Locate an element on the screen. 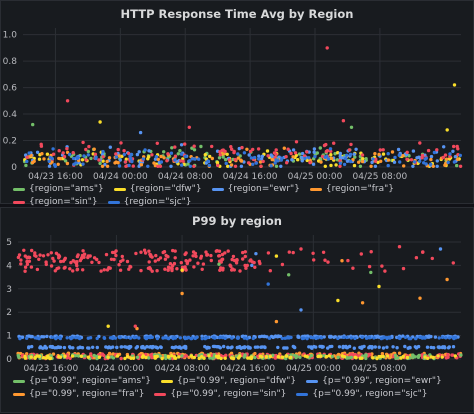 The image size is (474, 414). legend-item: {p="0.99", region="dfw"} is located at coordinates (228, 381).